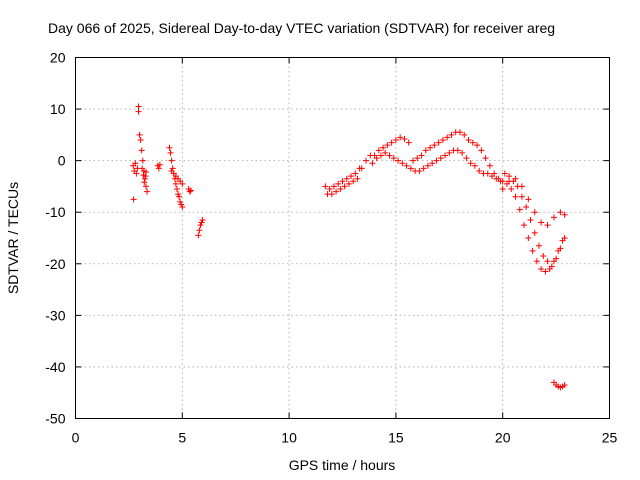  What do you see at coordinates (55, 315) in the screenshot?
I see `y-tick-label: -30` at bounding box center [55, 315].